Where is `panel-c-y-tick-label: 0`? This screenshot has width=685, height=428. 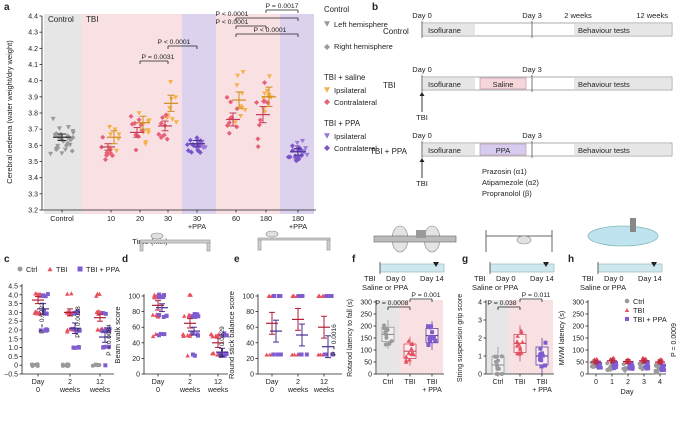
panel-c-y-tick-label: 0 is located at coordinates (16, 366).